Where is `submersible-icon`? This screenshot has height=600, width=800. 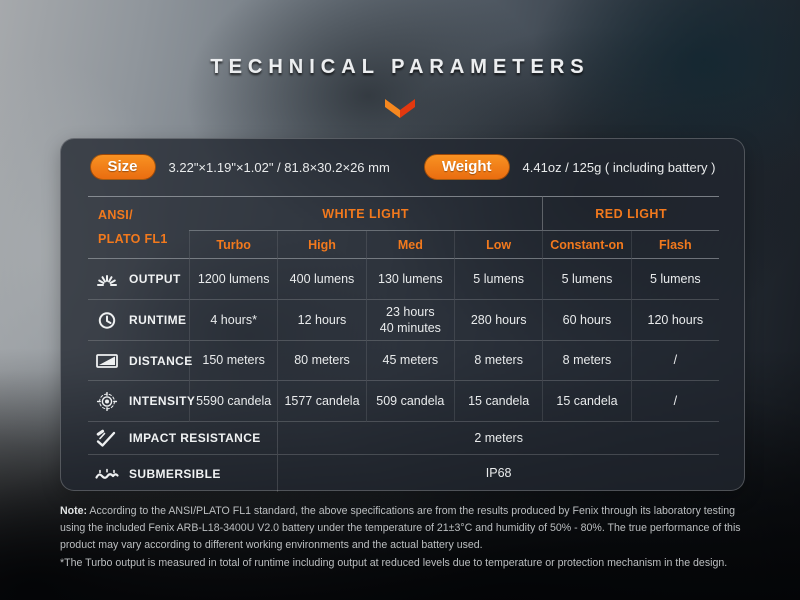 submersible-icon is located at coordinates (107, 473).